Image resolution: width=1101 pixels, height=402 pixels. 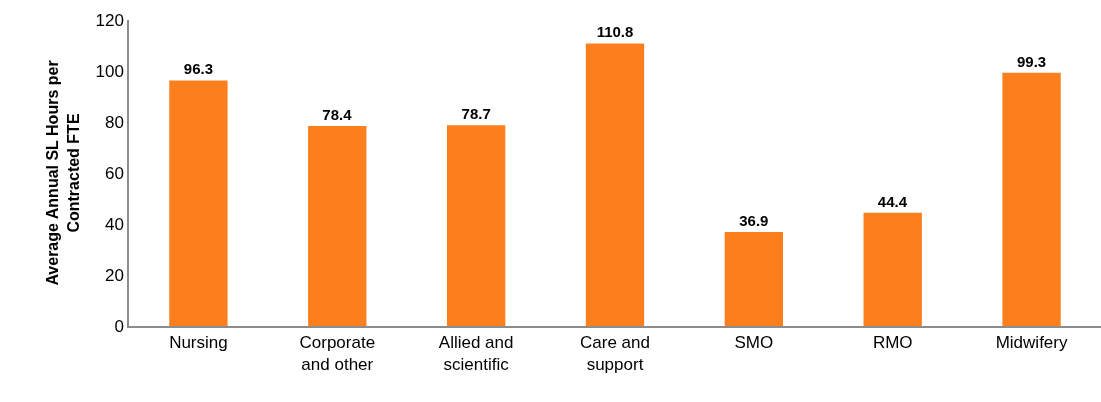 I want to click on y-tick-label: 40, so click(x=114, y=224).